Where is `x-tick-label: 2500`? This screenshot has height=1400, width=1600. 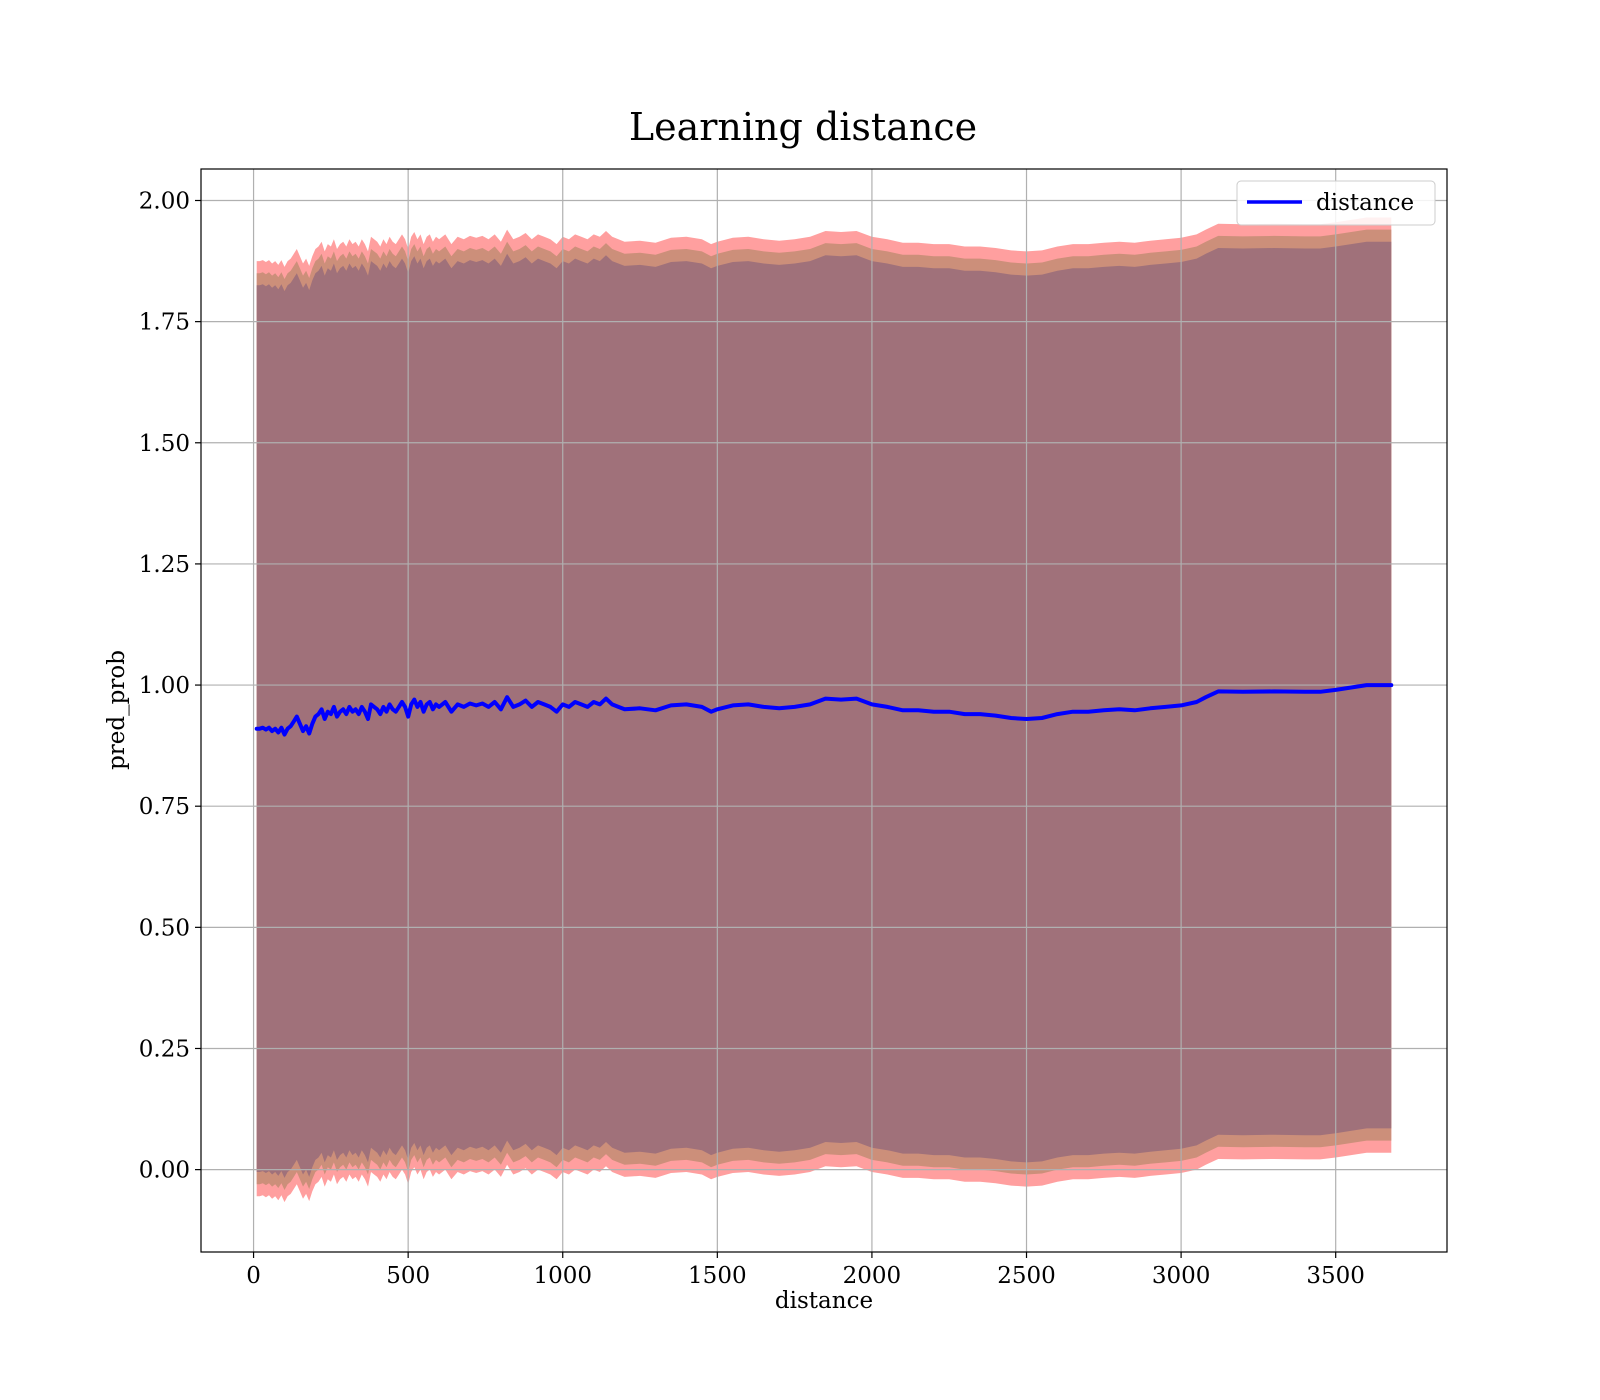
x-tick-label: 2500 is located at coordinates (1026, 1276).